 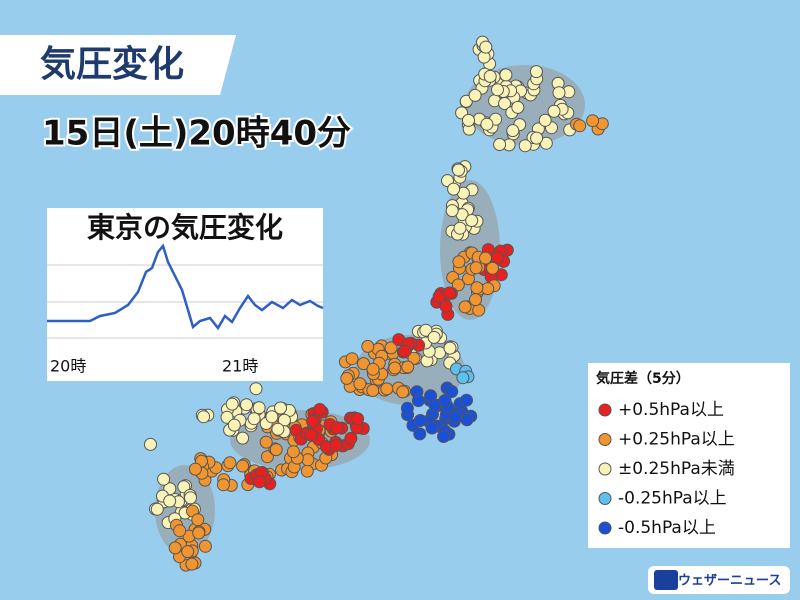 I want to click on logo-box, so click(x=719, y=580).